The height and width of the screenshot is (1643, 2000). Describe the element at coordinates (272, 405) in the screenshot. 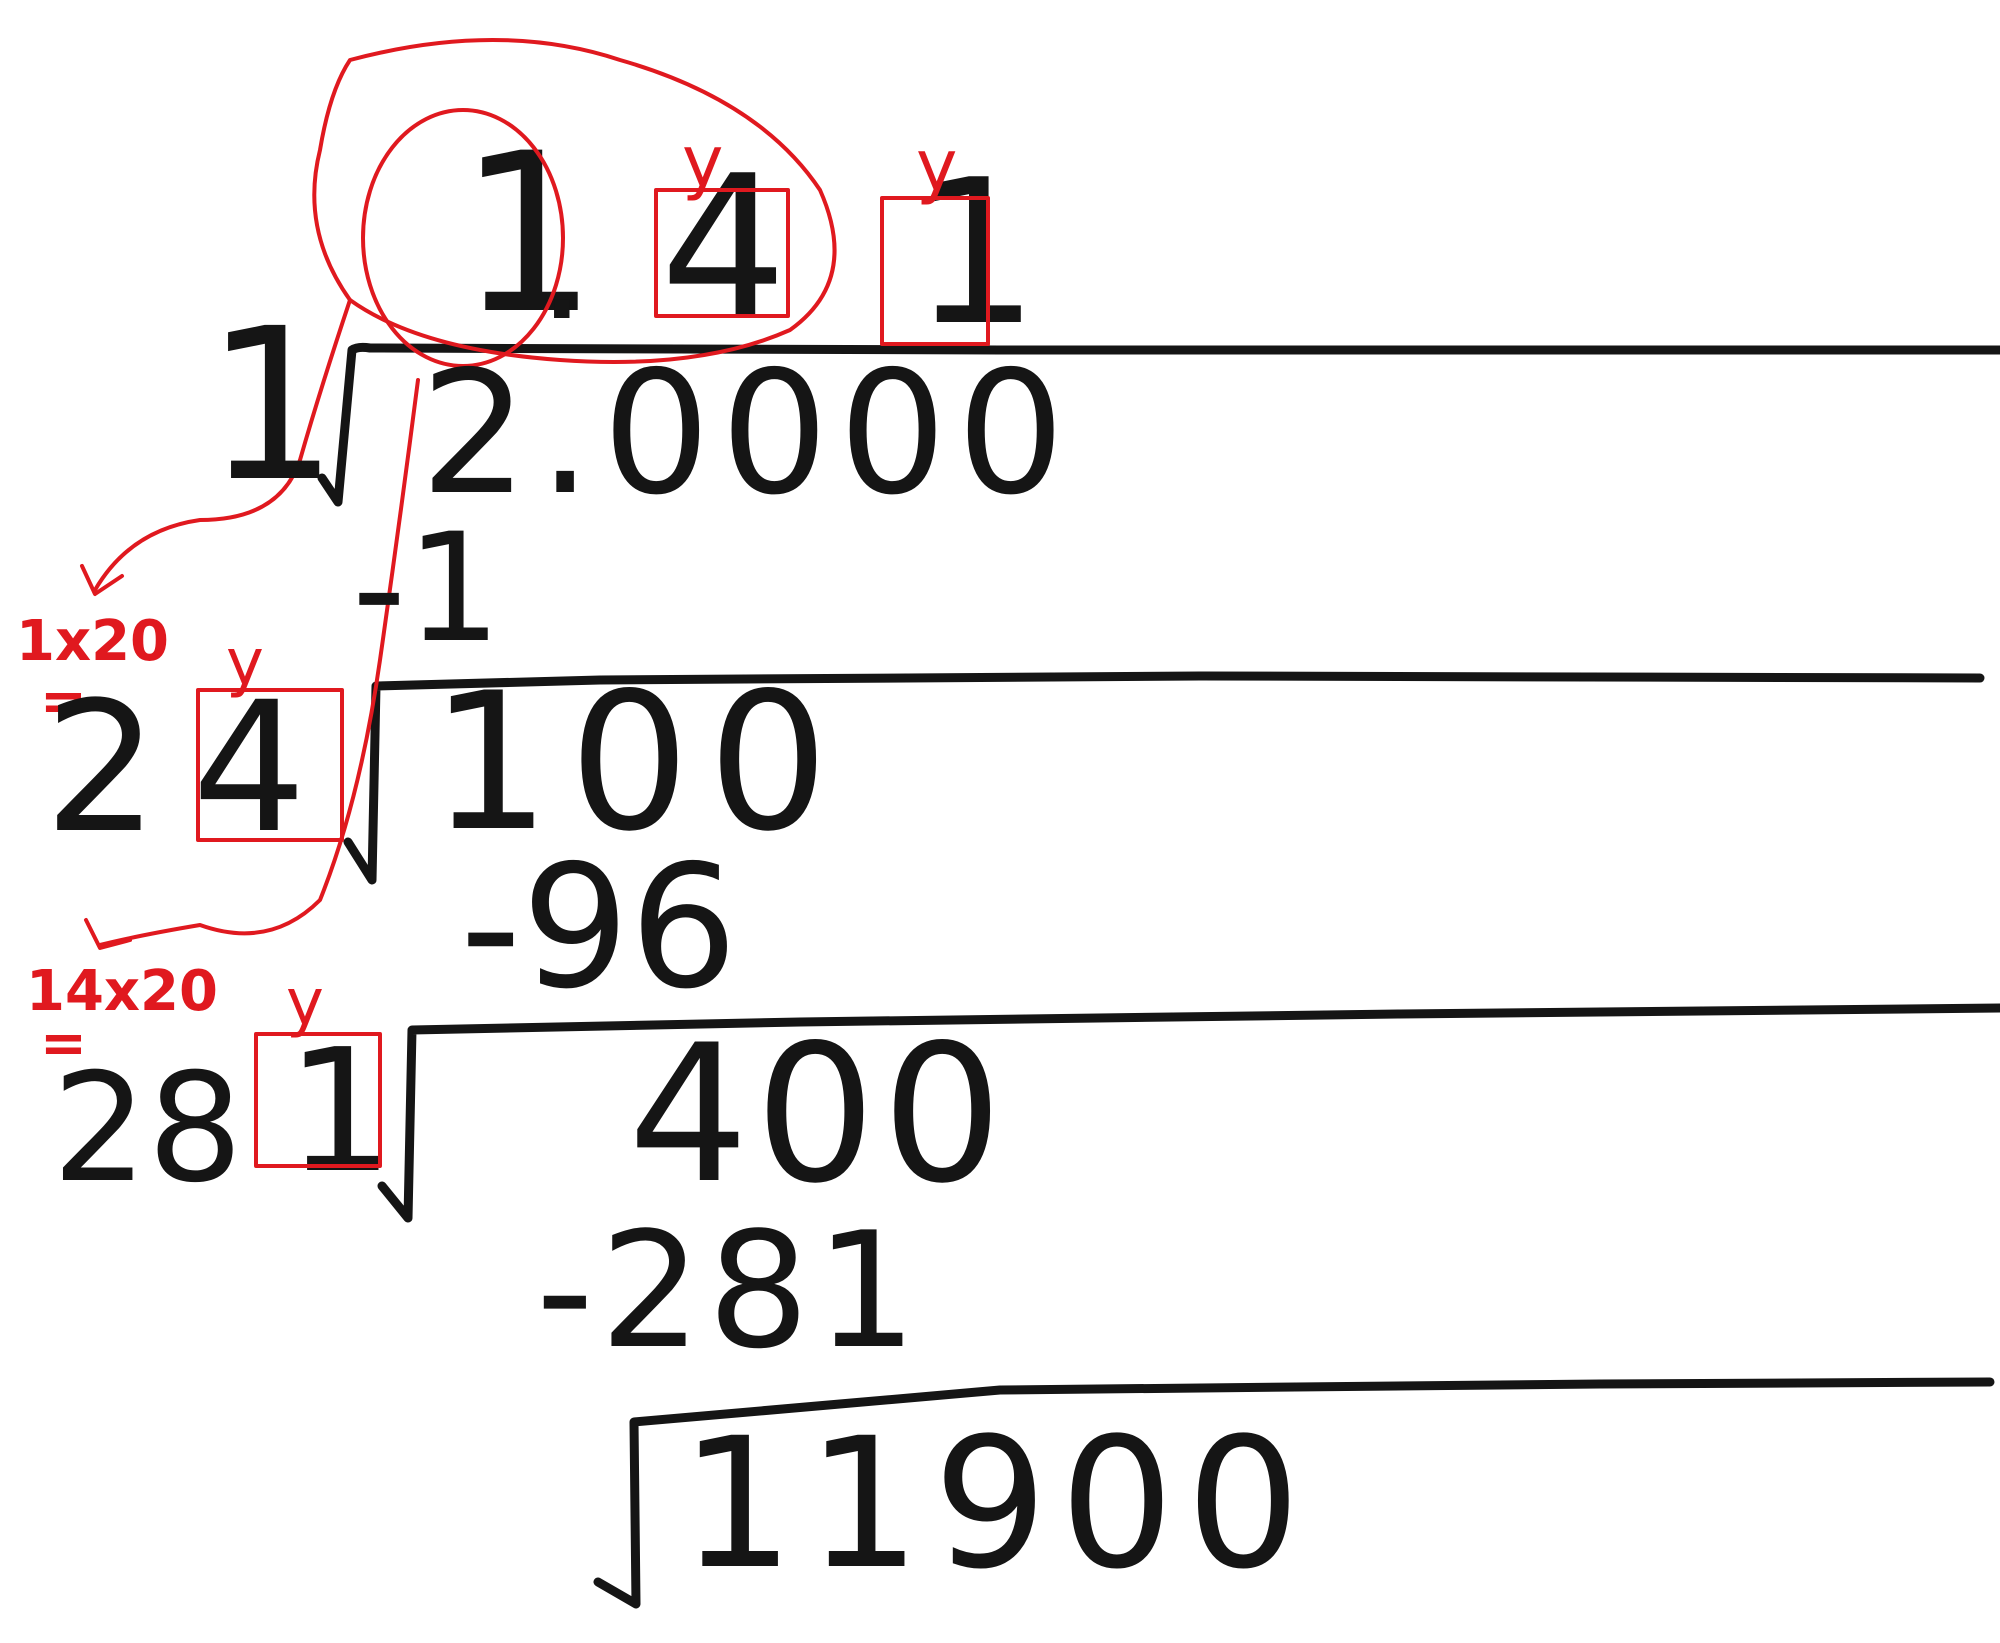

I see `step1-divisor: 1` at that location.